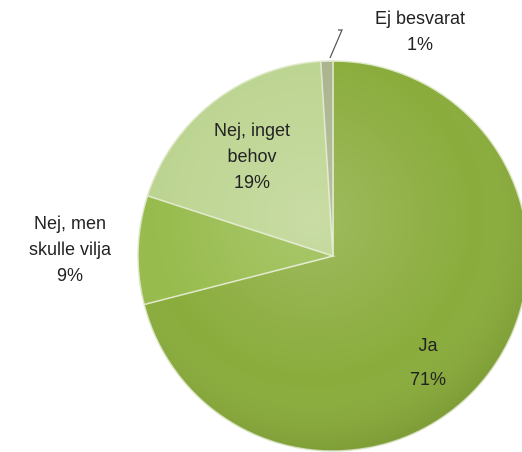 Image resolution: width=522 pixels, height=452 pixels. What do you see at coordinates (420, 18) in the screenshot?
I see `category-label: Ej besvarat` at bounding box center [420, 18].